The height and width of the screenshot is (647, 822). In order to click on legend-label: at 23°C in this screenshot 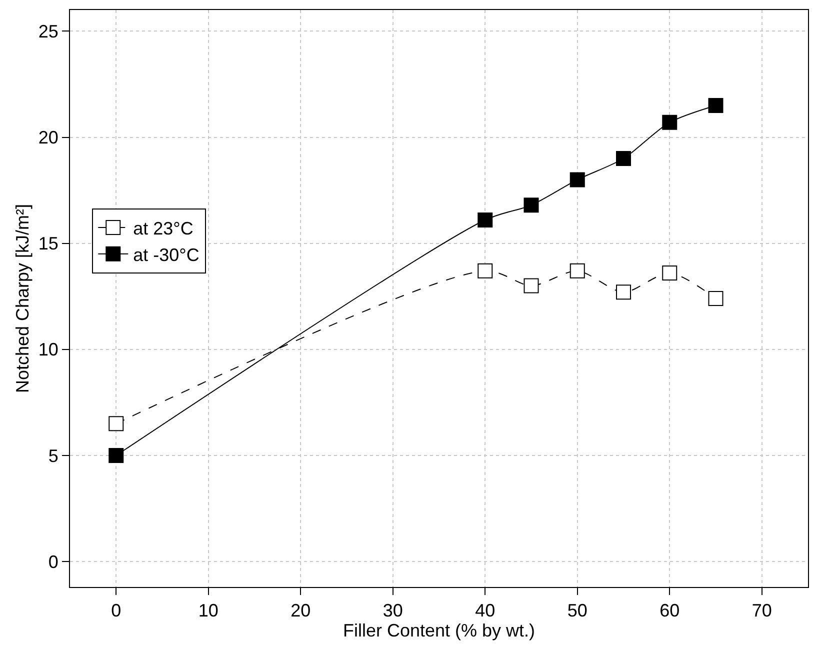, I will do `click(163, 228)`.